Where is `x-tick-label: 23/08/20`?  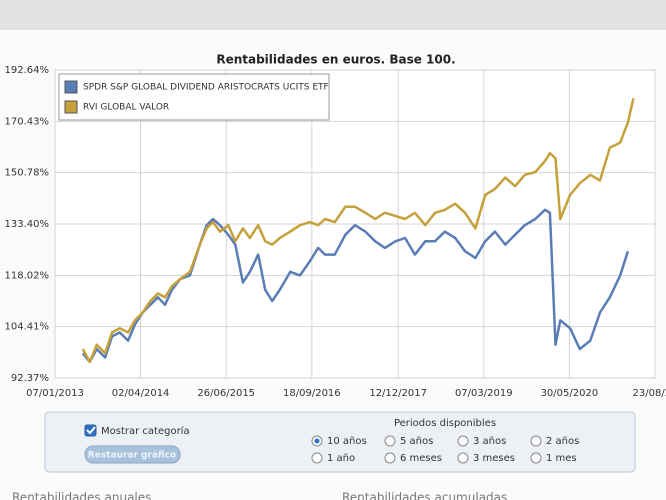 x-tick-label: 23/08/20 is located at coordinates (649, 393).